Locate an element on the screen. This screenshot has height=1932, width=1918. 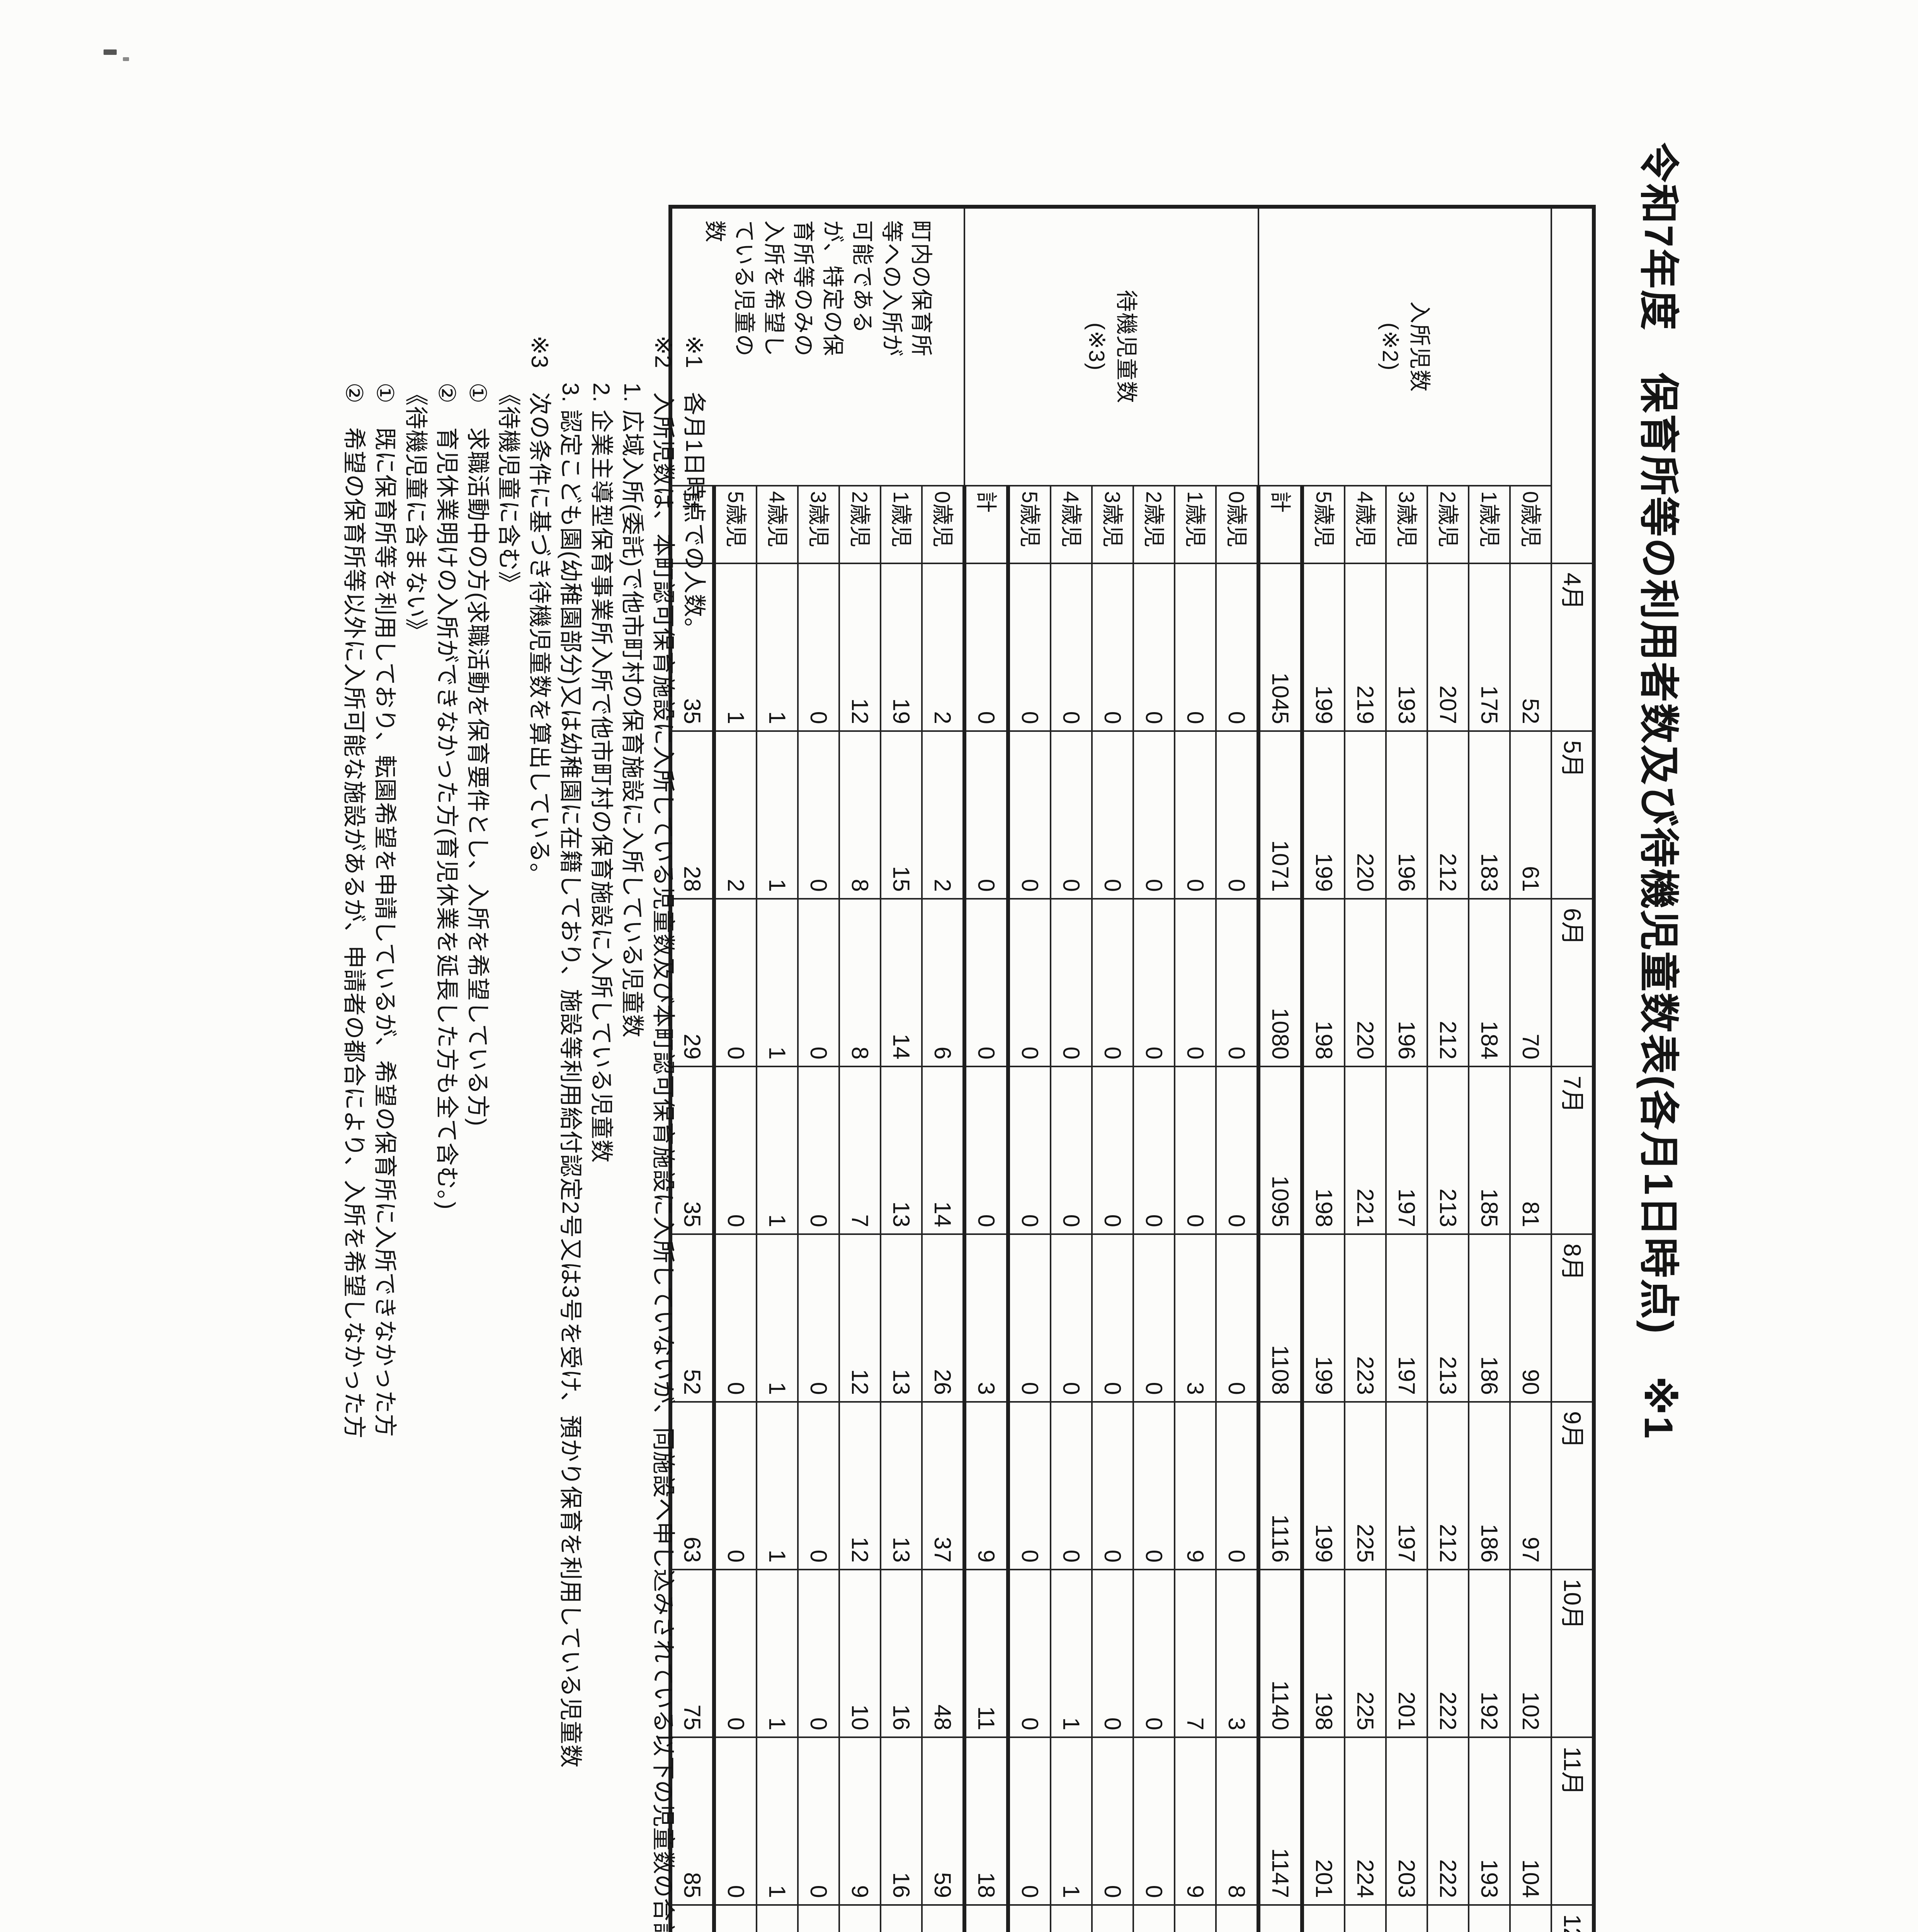
footnote-line: 1. 広域入所(委託)で他市町村の保育施設に入所している児童数 is located at coordinates (632, 710).